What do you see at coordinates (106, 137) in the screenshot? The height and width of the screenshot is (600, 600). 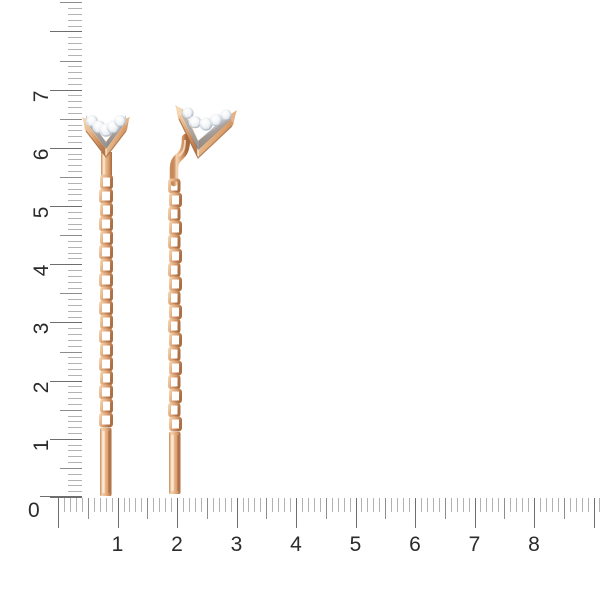 I see `left-v-chevron` at bounding box center [106, 137].